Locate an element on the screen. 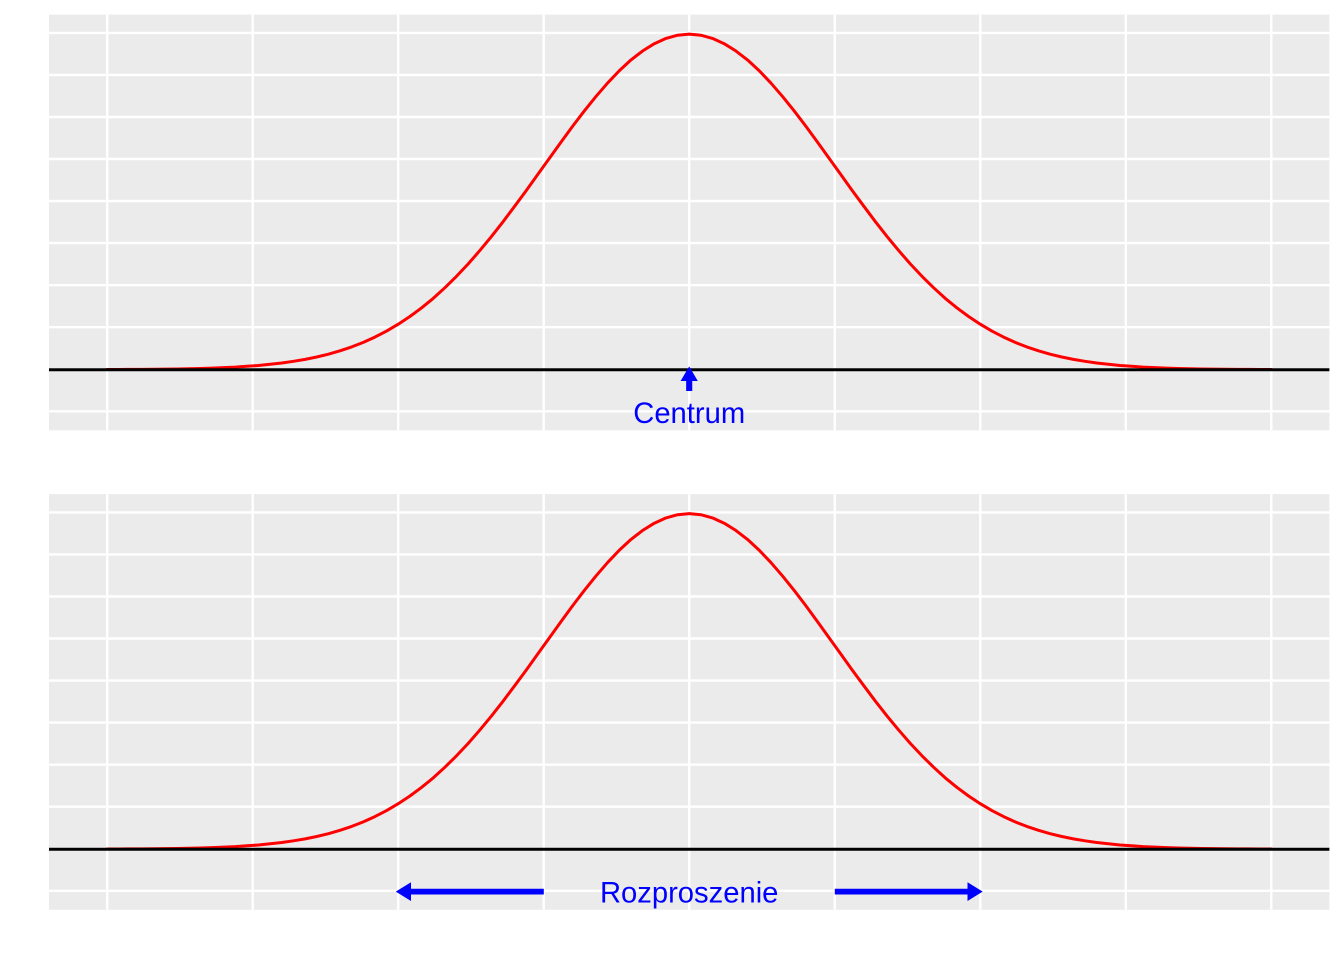  svg-text: Rozproszenie is located at coordinates (689, 894).